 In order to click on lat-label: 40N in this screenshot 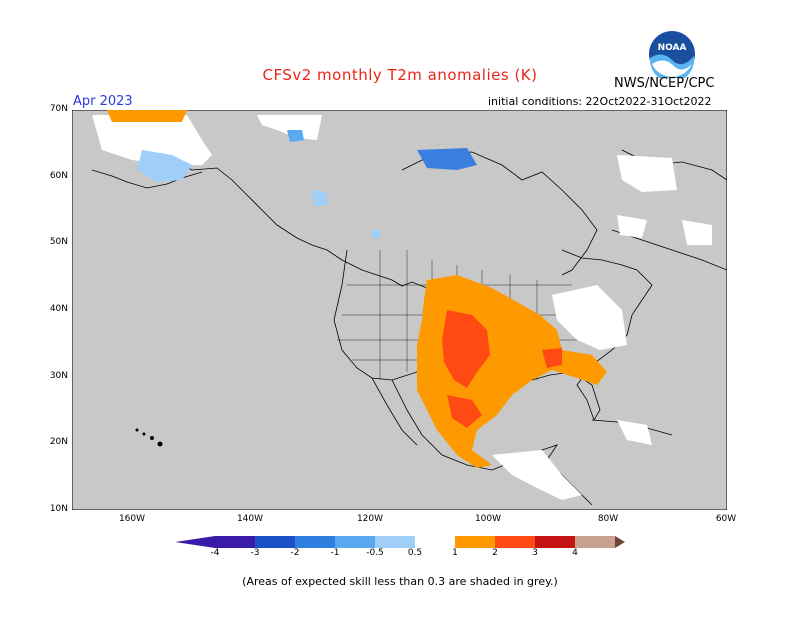, I will do `click(58, 309)`.